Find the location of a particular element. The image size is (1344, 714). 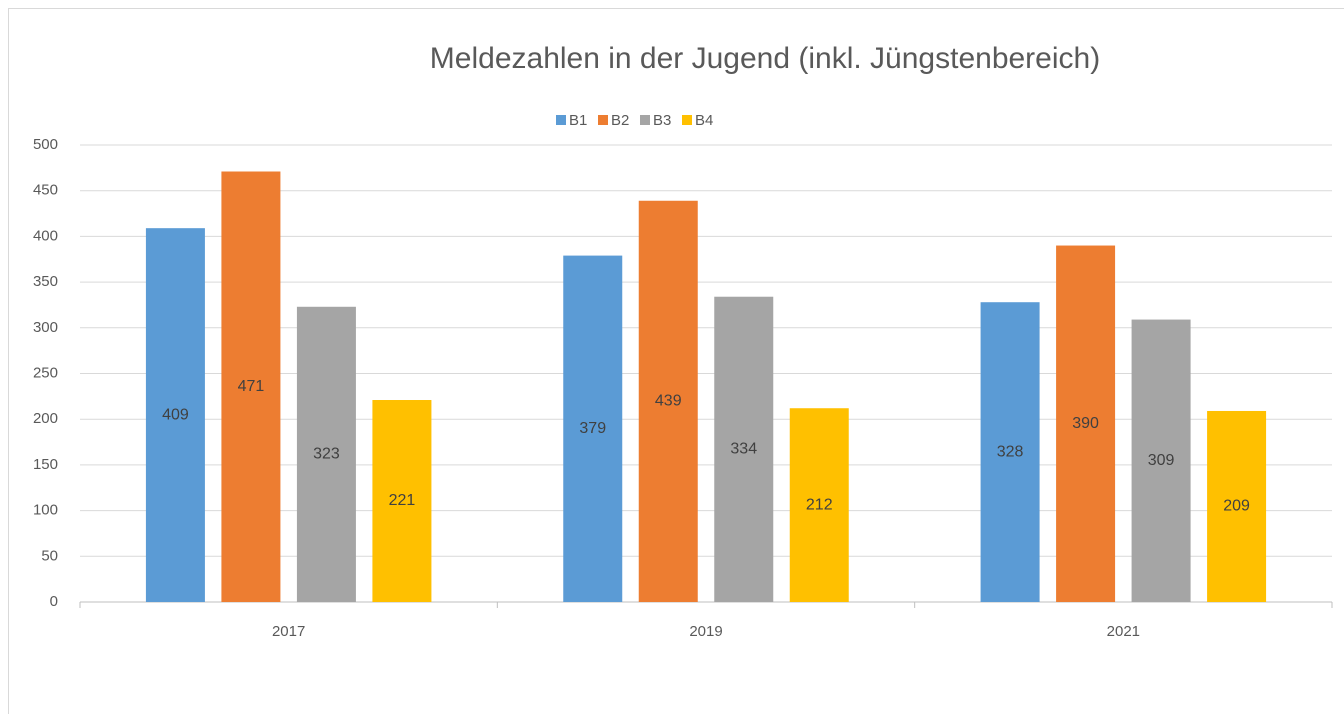

data-label: 323 is located at coordinates (326, 454).